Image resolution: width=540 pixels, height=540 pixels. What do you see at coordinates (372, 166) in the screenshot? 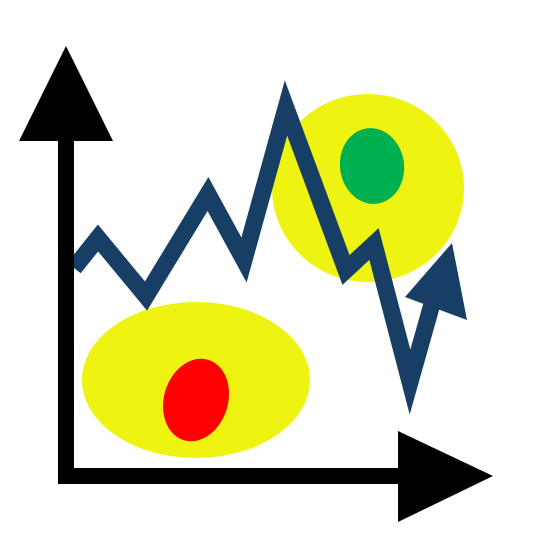
I see `green-marker-icon` at bounding box center [372, 166].